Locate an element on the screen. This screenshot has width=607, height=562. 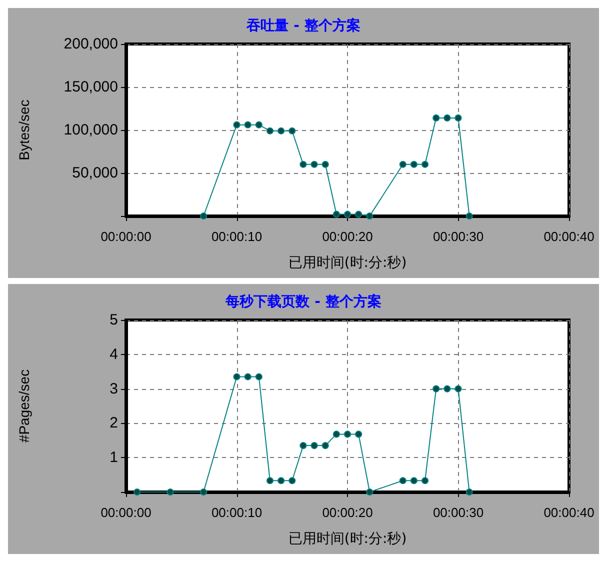
y-tick-label: 5 is located at coordinates (114, 320).